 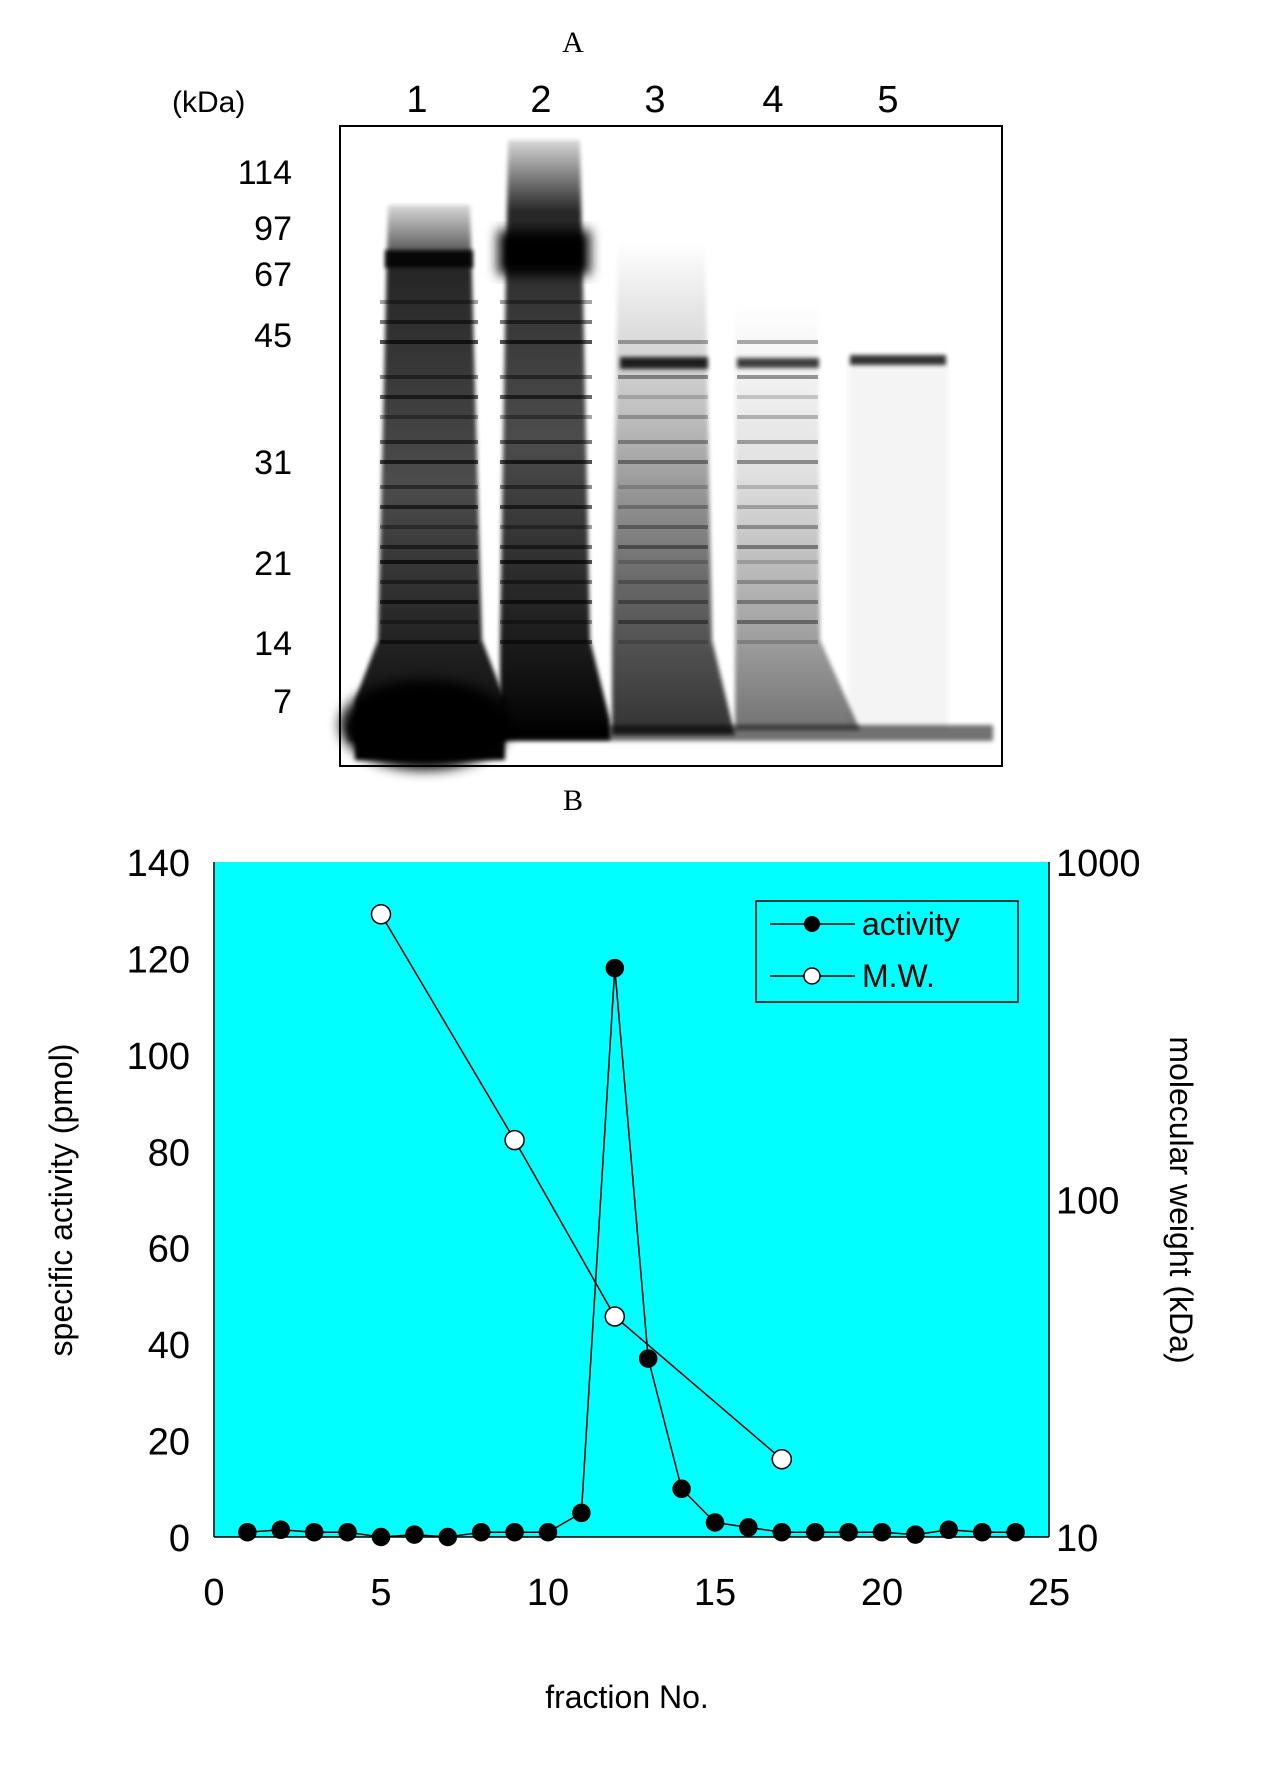 What do you see at coordinates (715, 1593) in the screenshot?
I see `x-tick-label: 15` at bounding box center [715, 1593].